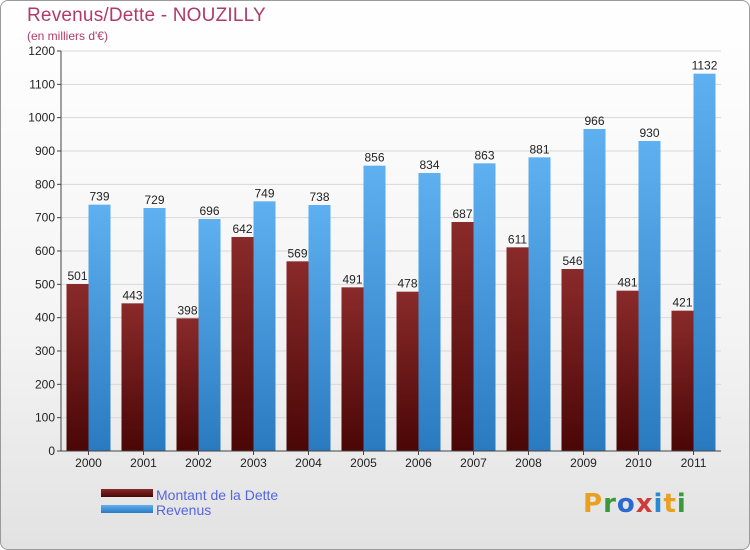  Describe the element at coordinates (253, 463) in the screenshot. I see `x-tick-label: 2003` at that location.